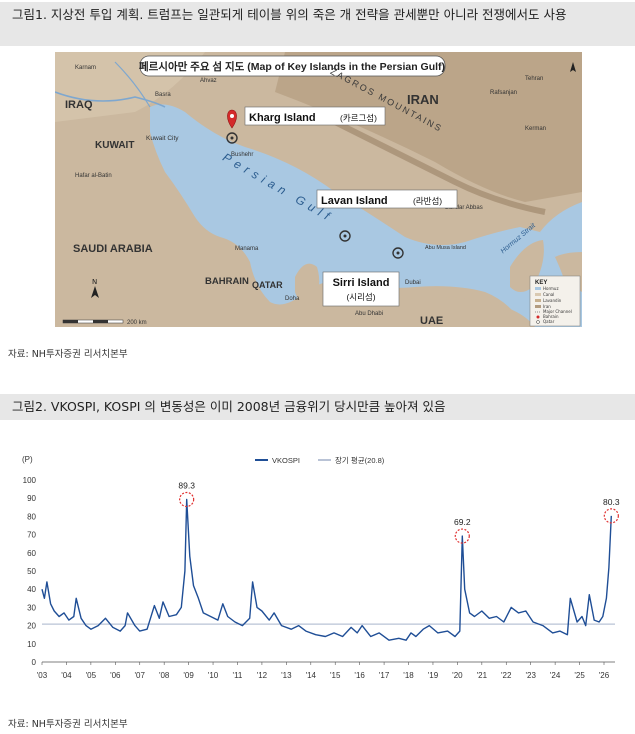 This screenshot has width=635, height=734. I want to click on svg-text: N, so click(94, 282).